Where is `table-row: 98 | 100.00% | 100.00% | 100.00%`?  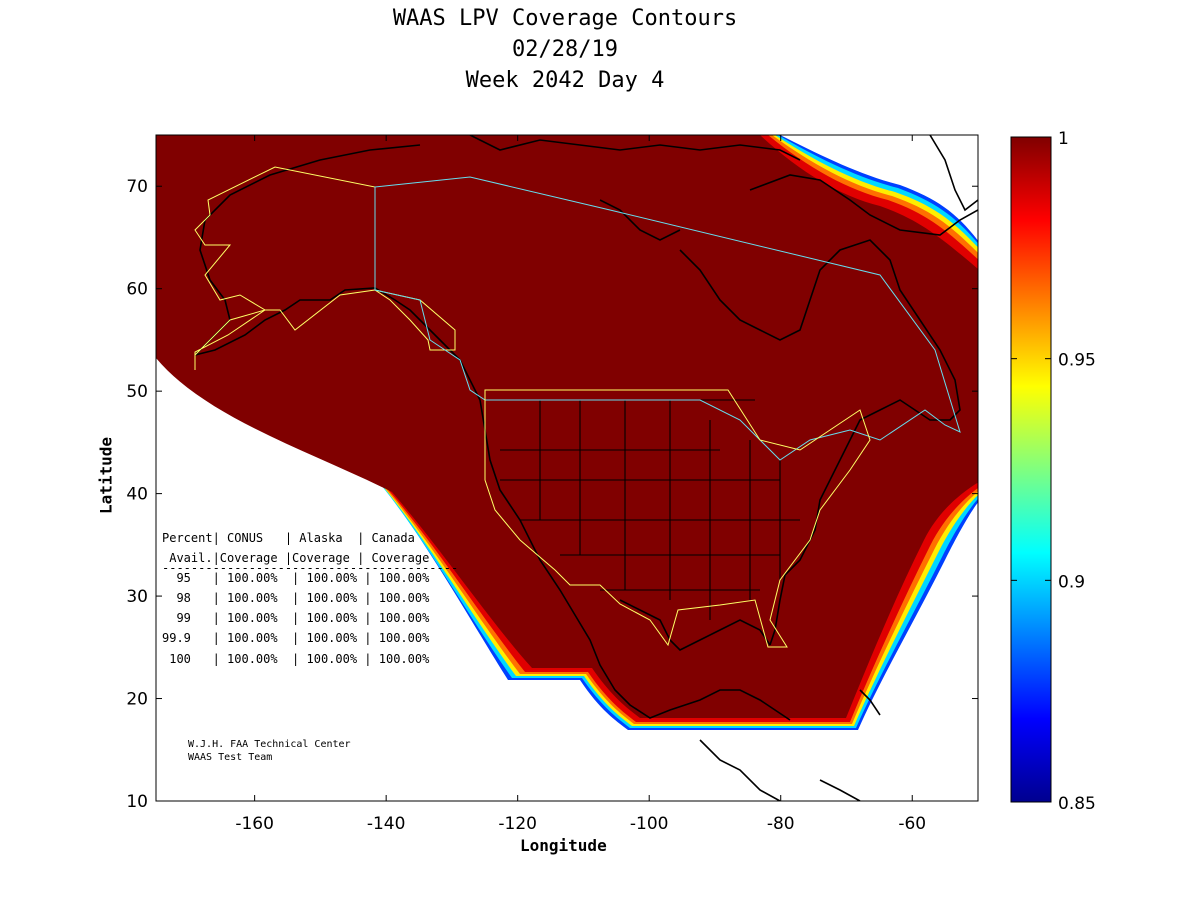 table-row: 98 | 100.00% | 100.00% | 100.00% is located at coordinates (296, 598).